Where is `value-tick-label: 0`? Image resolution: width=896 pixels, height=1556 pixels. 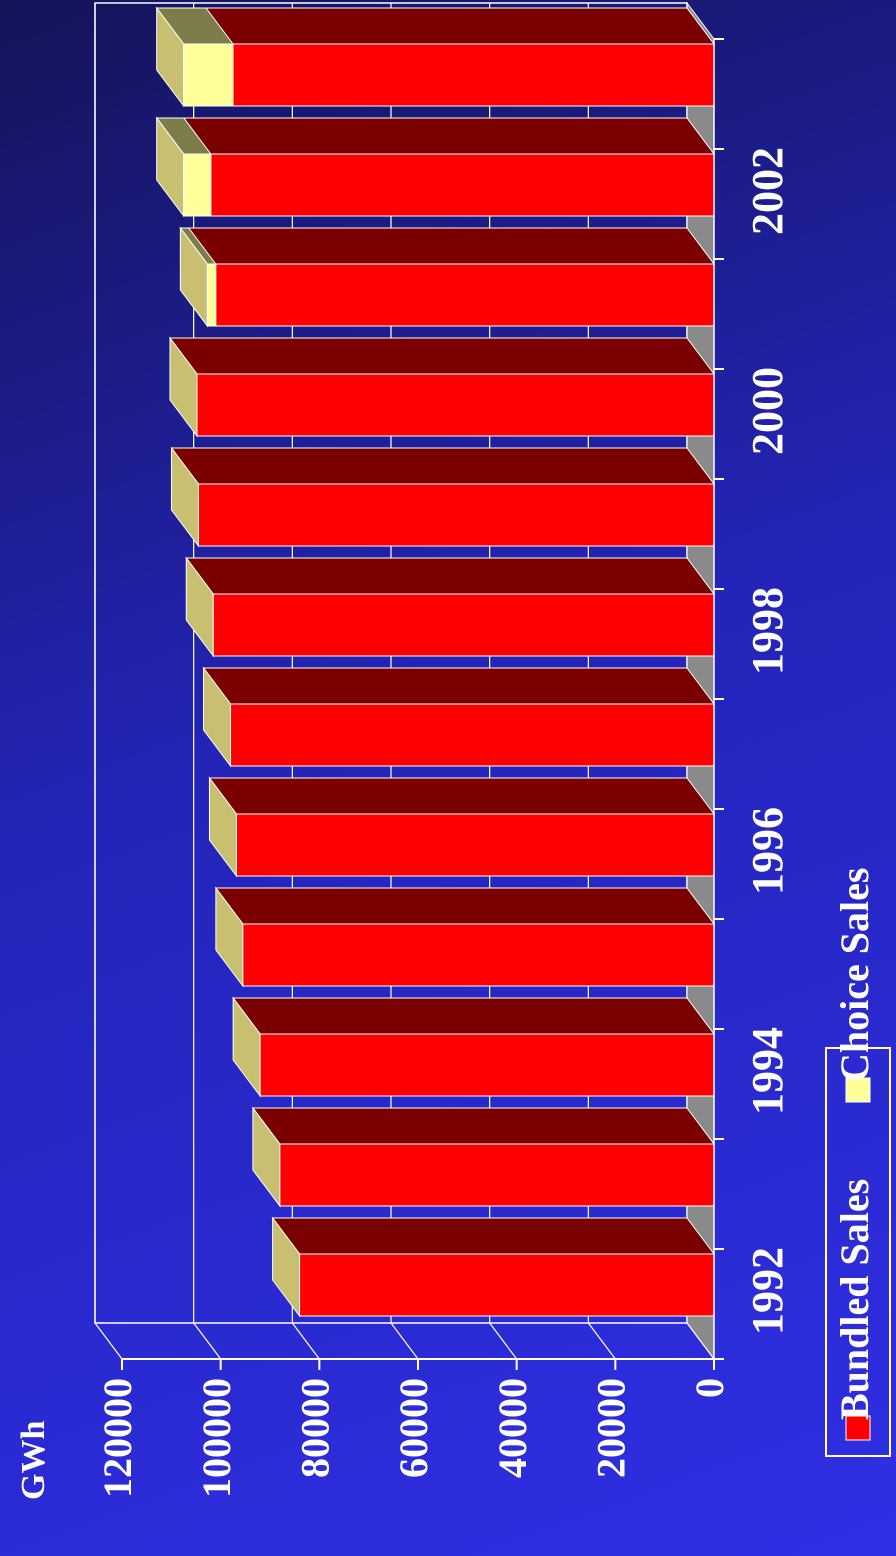 value-tick-label: 0 is located at coordinates (709, 1388).